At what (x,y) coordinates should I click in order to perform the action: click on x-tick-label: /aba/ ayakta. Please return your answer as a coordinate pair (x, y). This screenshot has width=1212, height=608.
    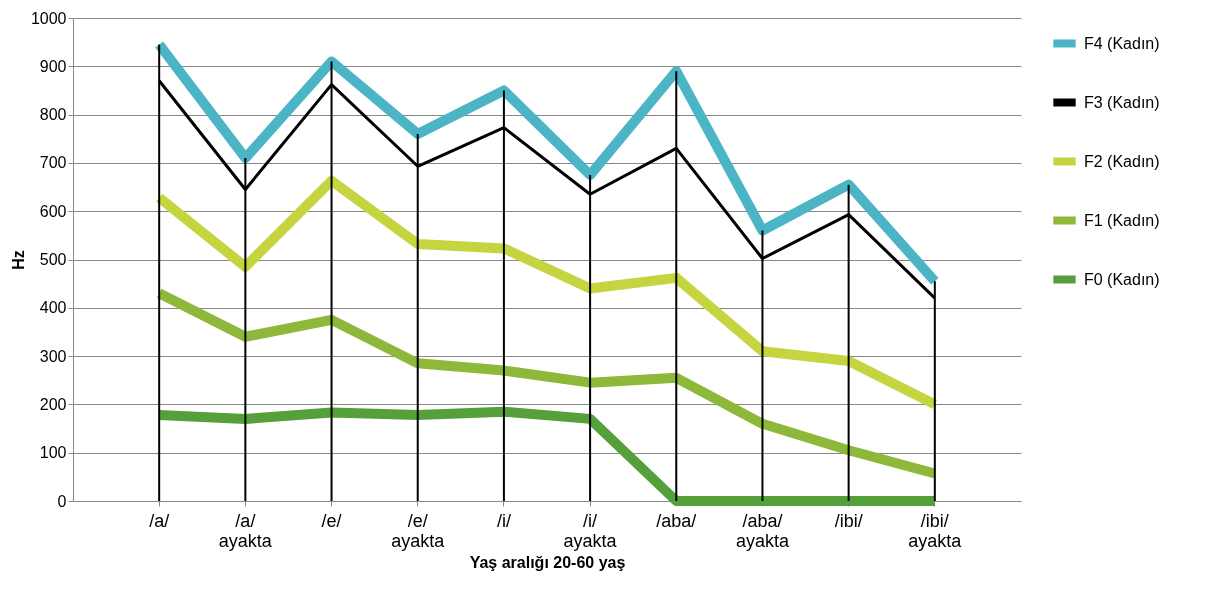
    Looking at the image, I should click on (762, 530).